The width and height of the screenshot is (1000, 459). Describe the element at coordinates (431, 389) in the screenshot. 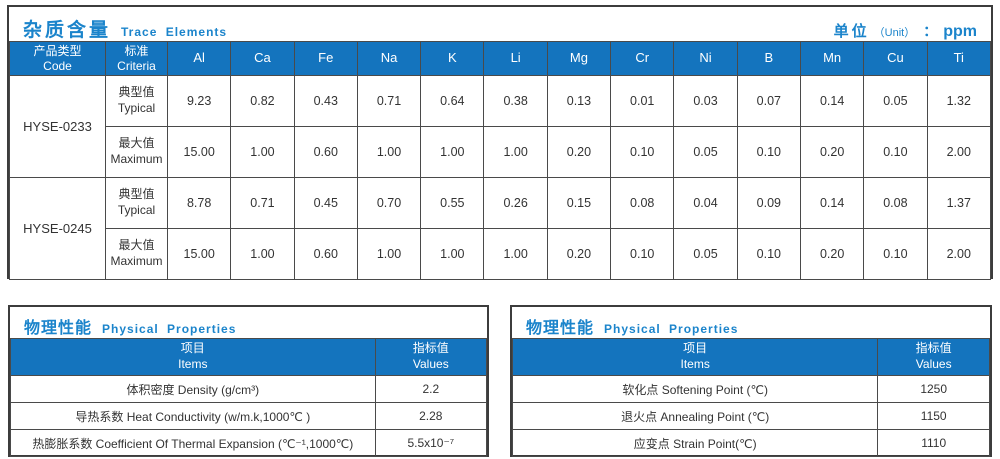

I see `property-value: 2.2` at that location.